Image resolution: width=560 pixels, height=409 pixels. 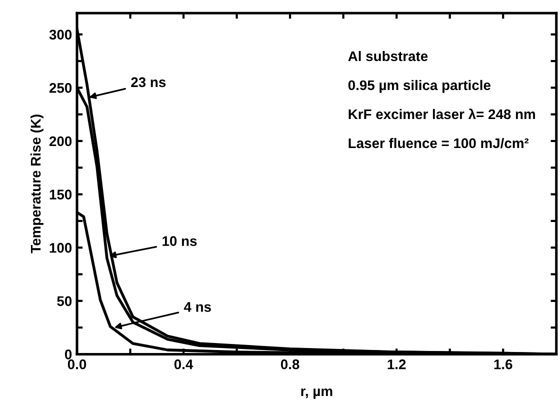 I want to click on y-tick-label: 200, so click(x=60, y=141).